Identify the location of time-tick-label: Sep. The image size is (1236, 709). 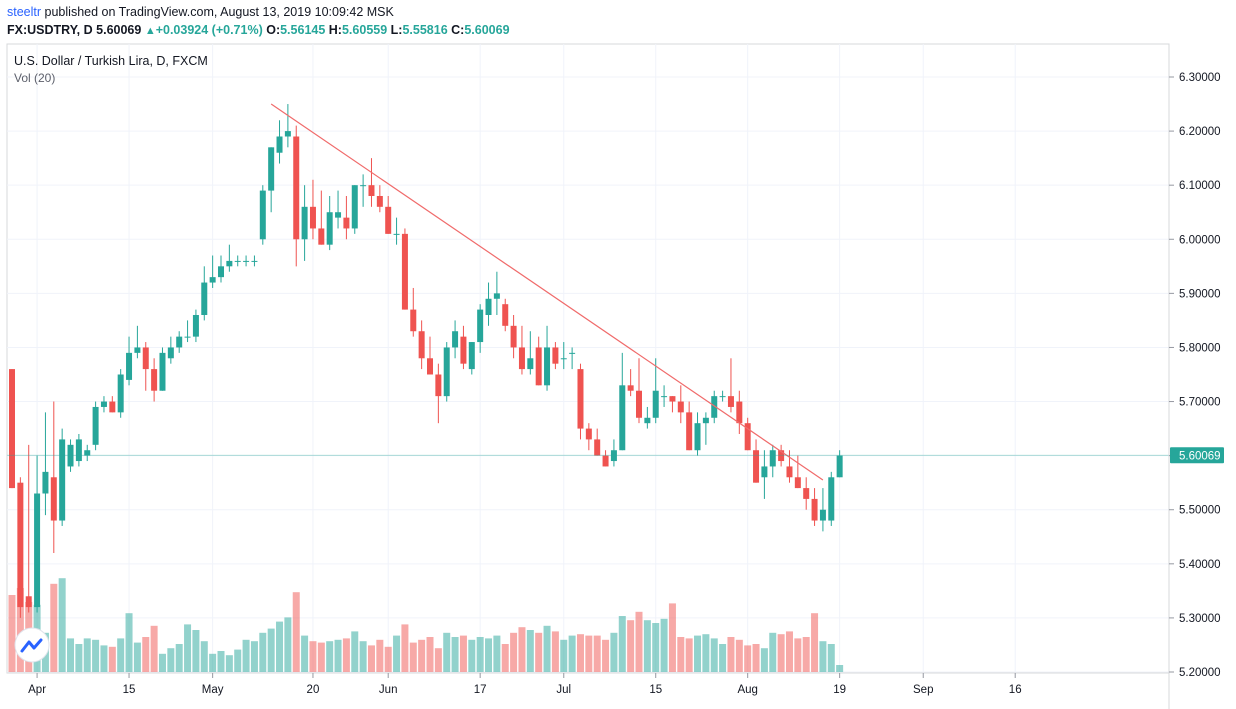
(923, 690).